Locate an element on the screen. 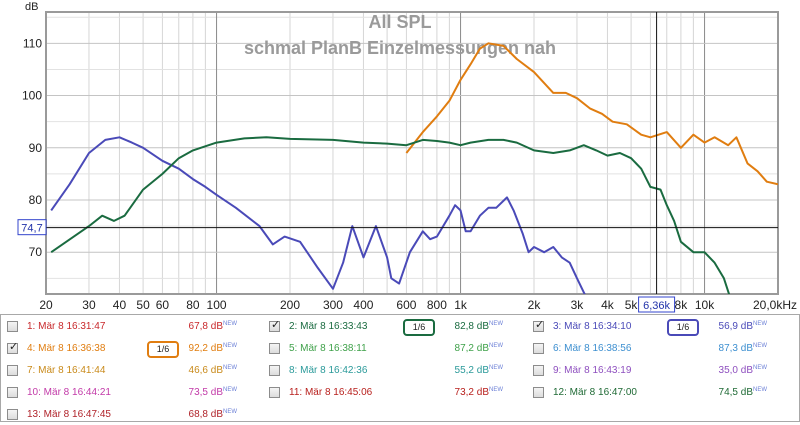 This screenshot has height=425, width=800. legend-entry-value: 46,6 dBNEW is located at coordinates (212, 370).